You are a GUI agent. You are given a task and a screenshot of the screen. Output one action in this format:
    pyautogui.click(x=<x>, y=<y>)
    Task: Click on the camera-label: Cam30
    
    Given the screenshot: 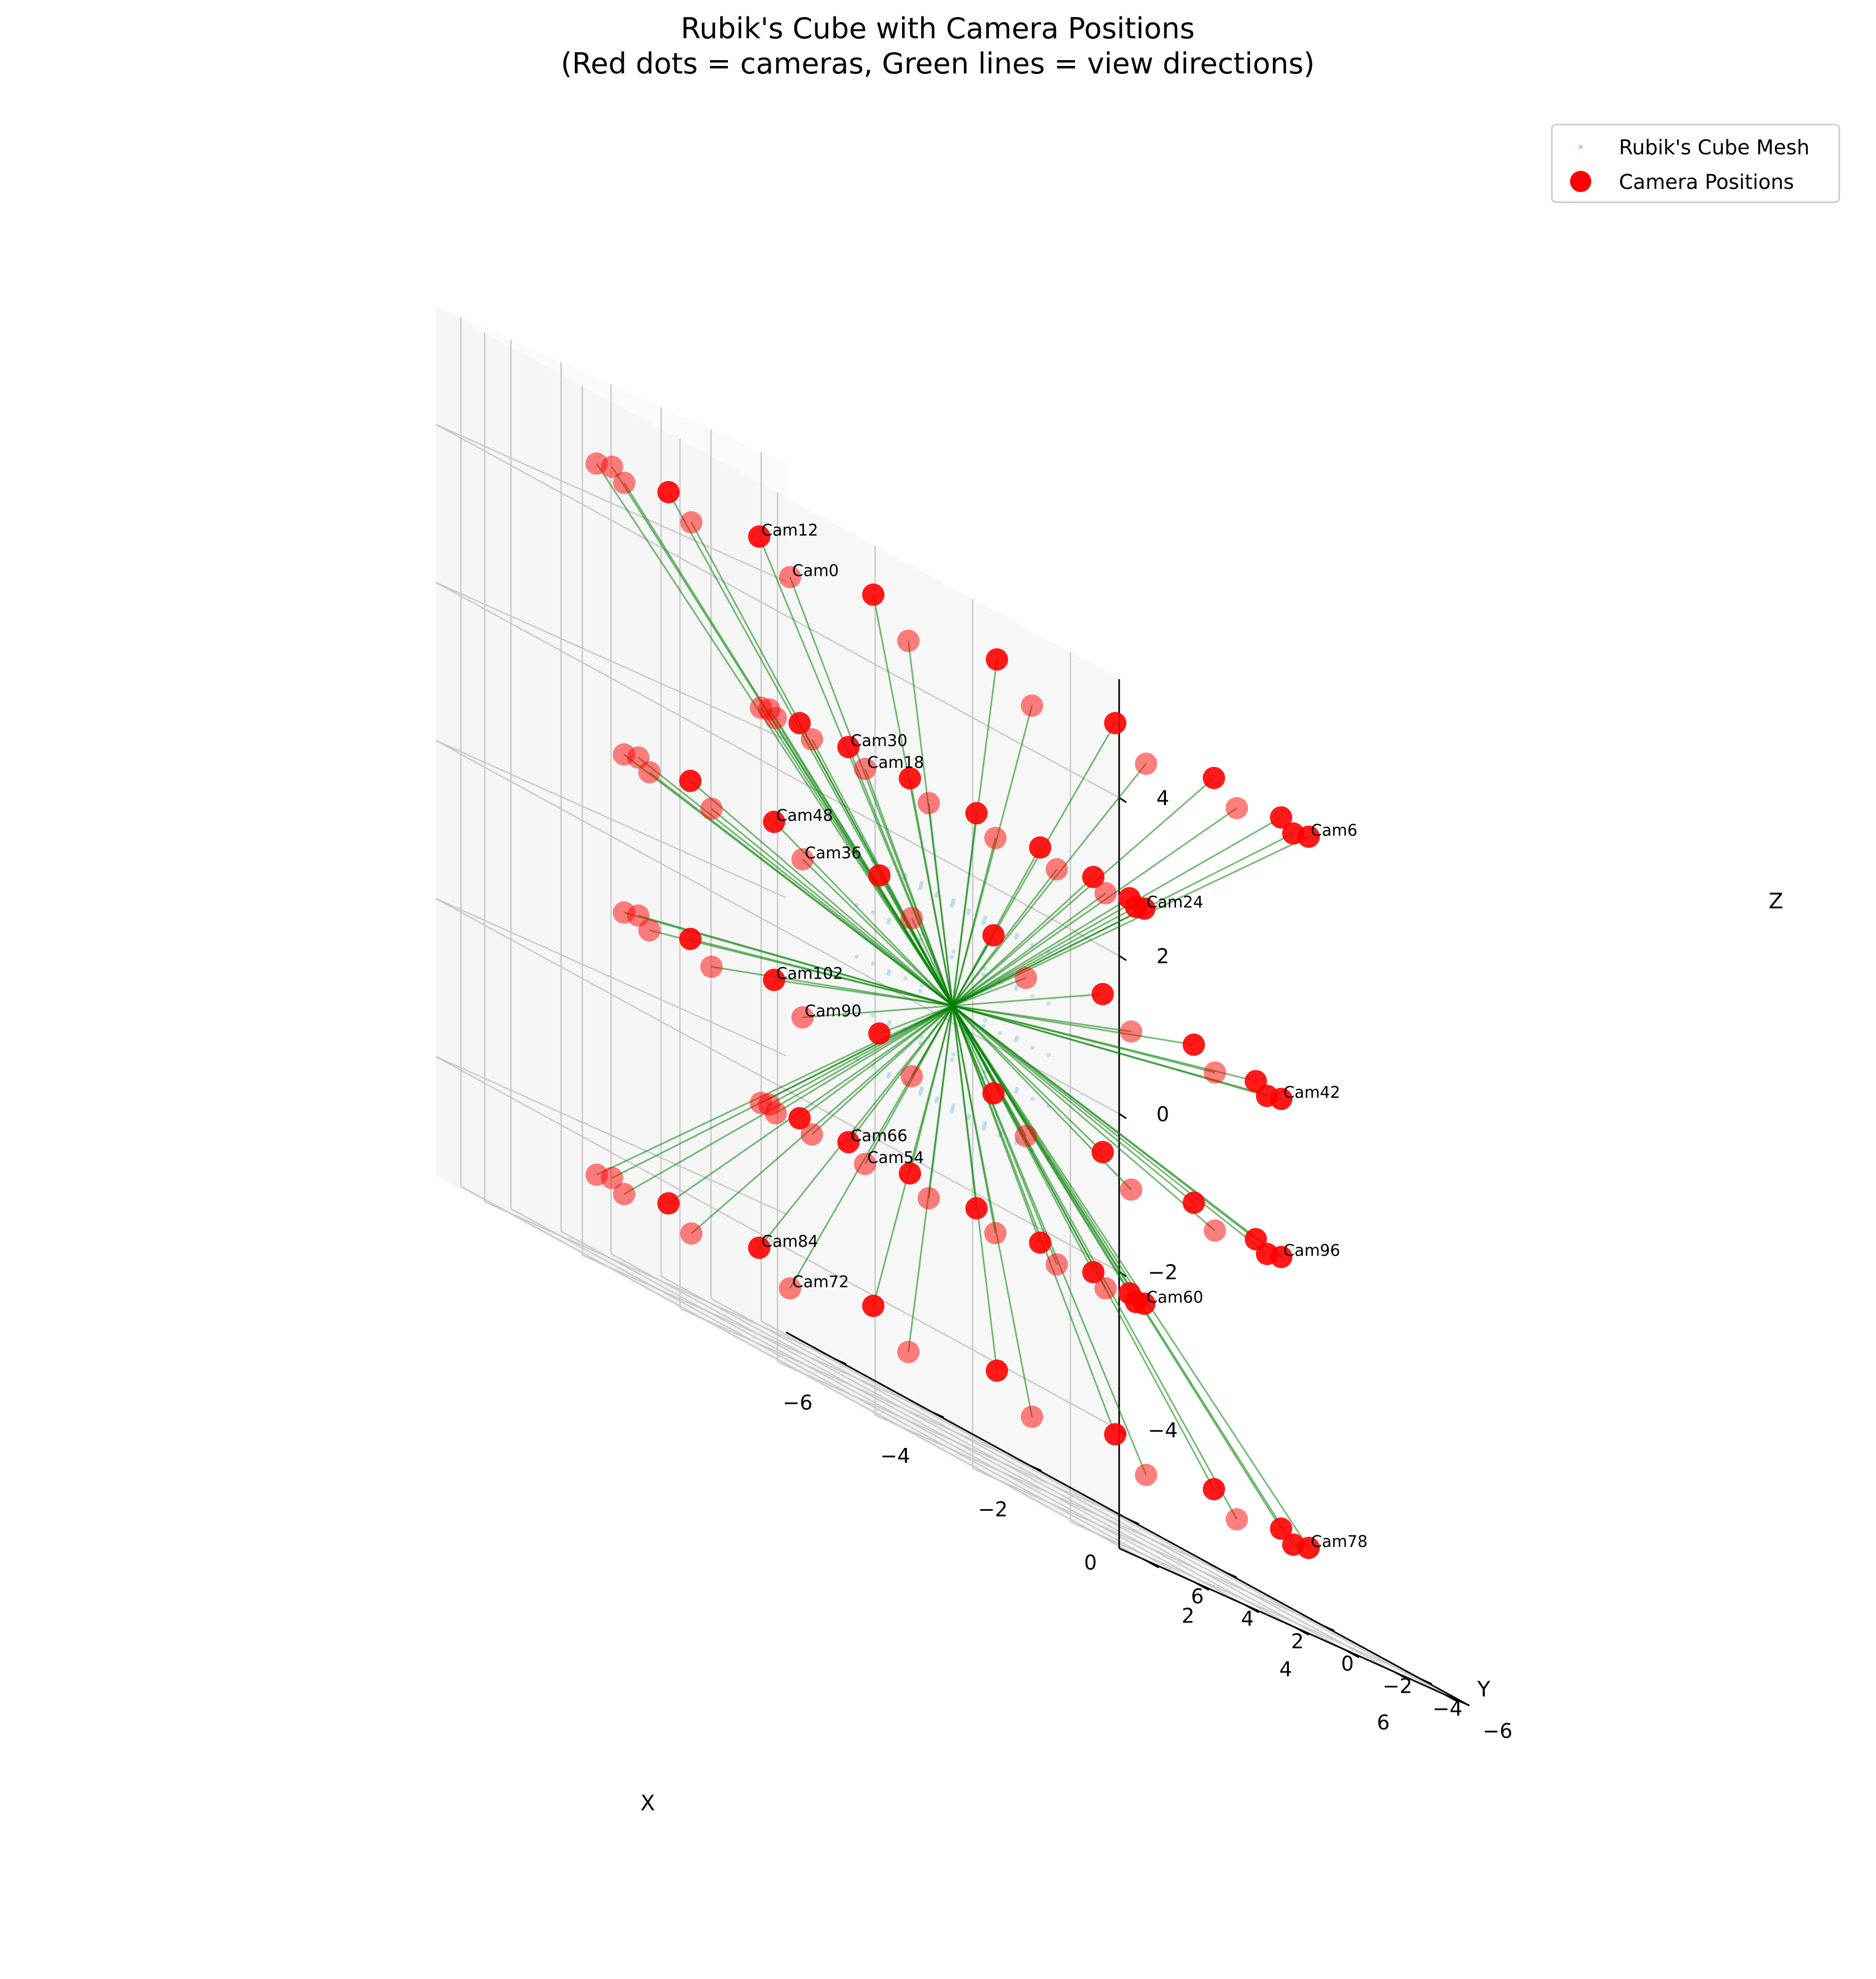 What is the action you would take?
    pyautogui.click(x=878, y=741)
    